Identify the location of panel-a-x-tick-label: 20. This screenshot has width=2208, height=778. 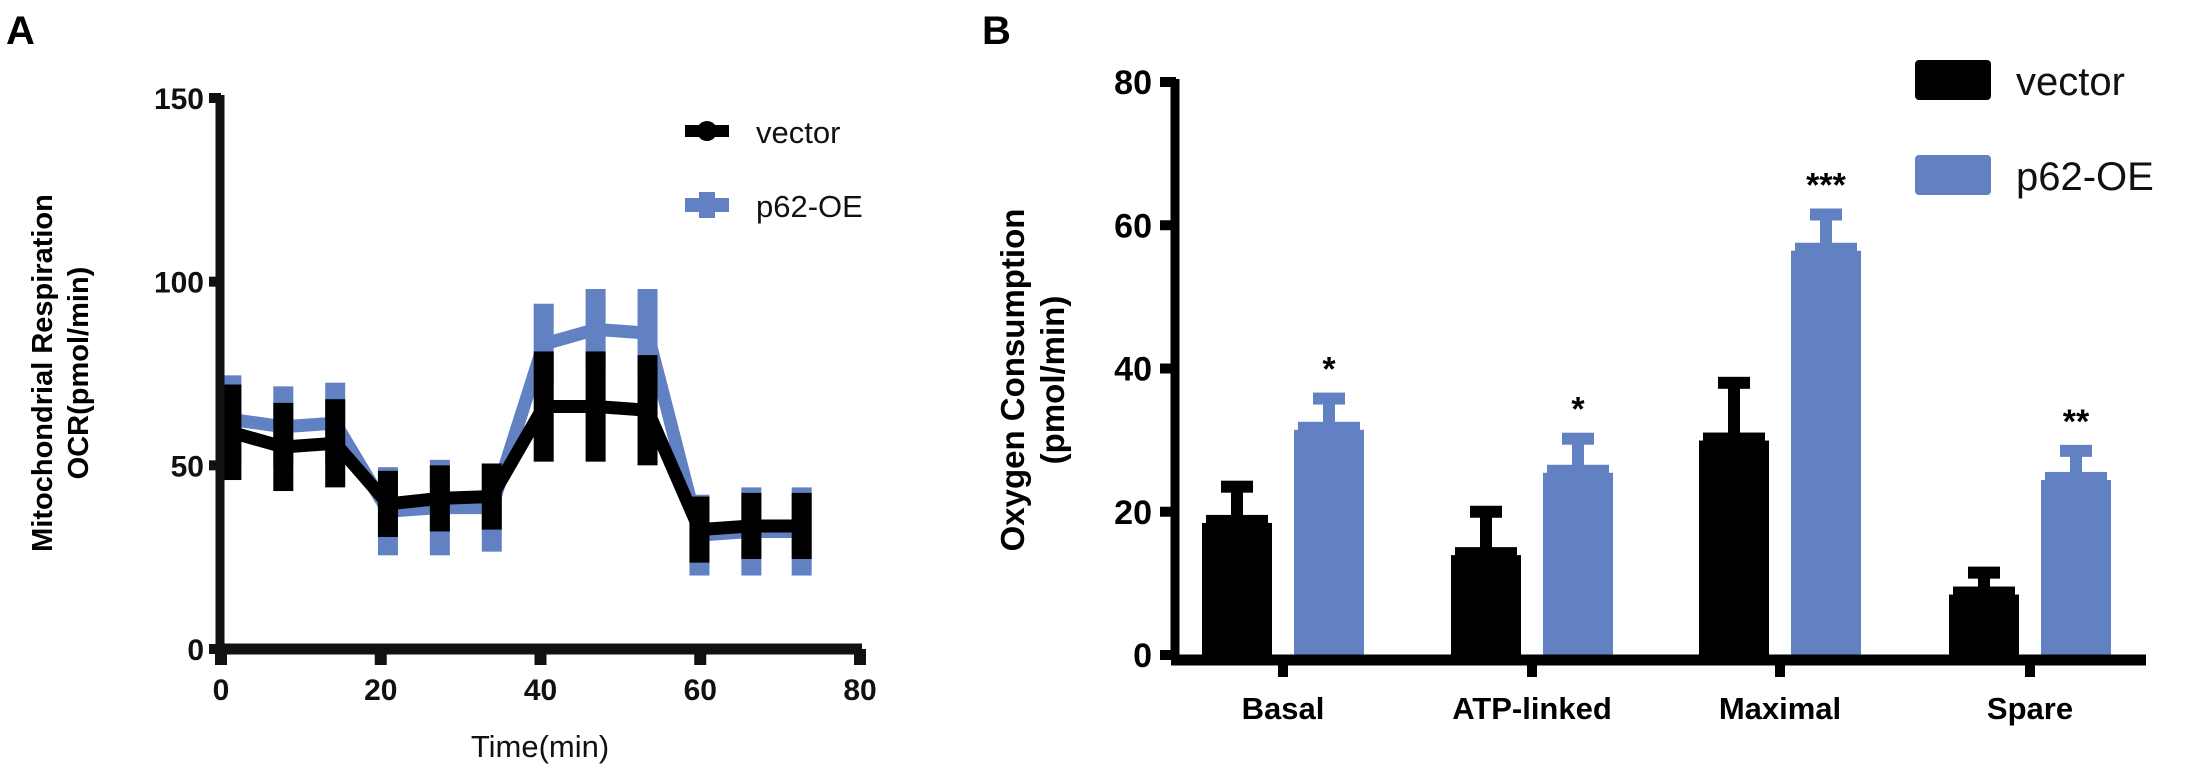
(380, 690).